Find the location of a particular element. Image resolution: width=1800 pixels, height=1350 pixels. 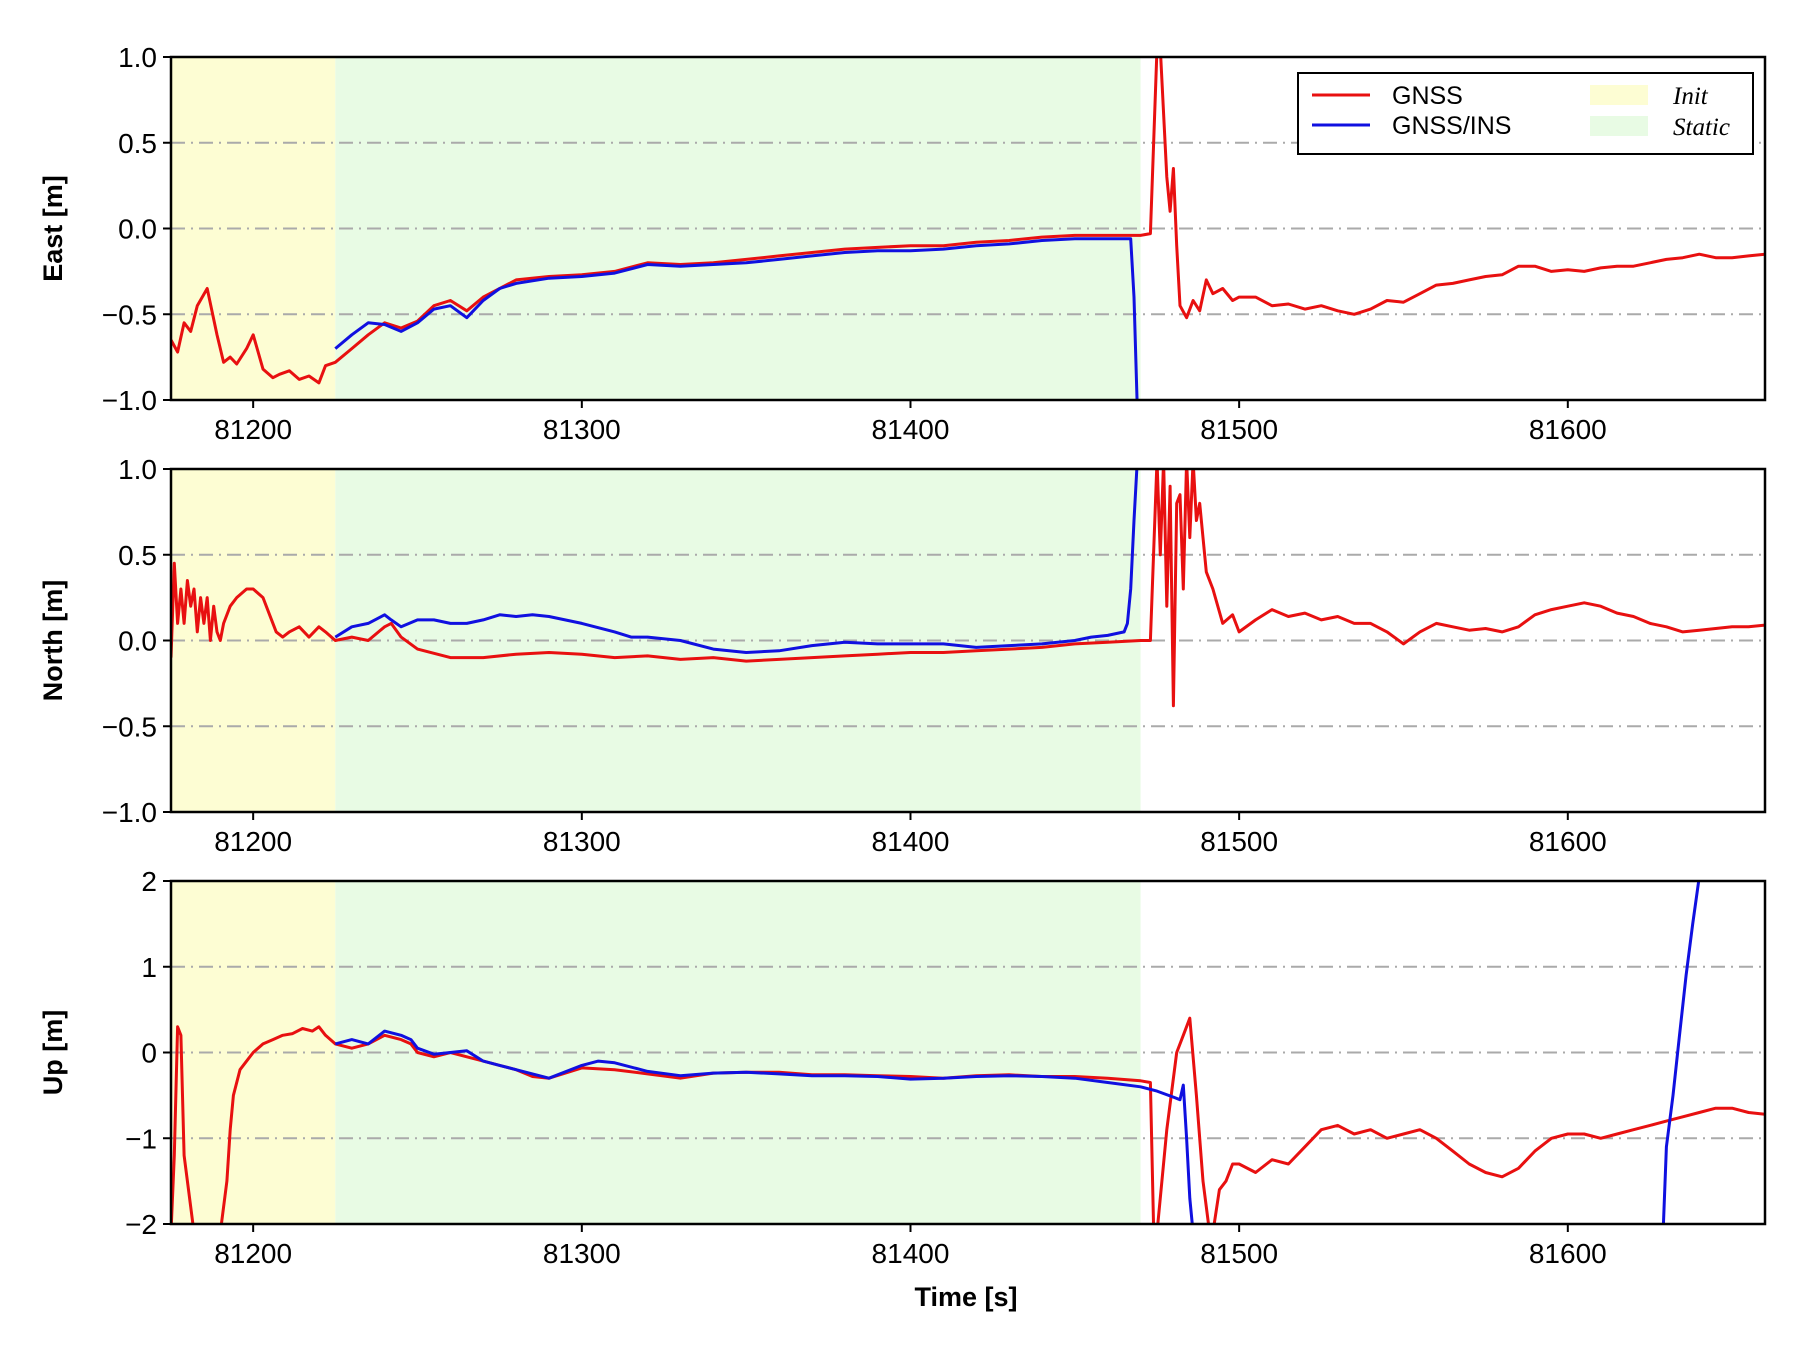

legend-frame is located at coordinates (1525, 113).